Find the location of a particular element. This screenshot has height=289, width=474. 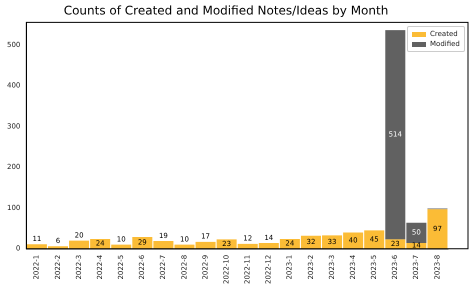

chart-title: Counts of Created and Modified Notes/Ideas by Month is located at coordinates (226, 10).